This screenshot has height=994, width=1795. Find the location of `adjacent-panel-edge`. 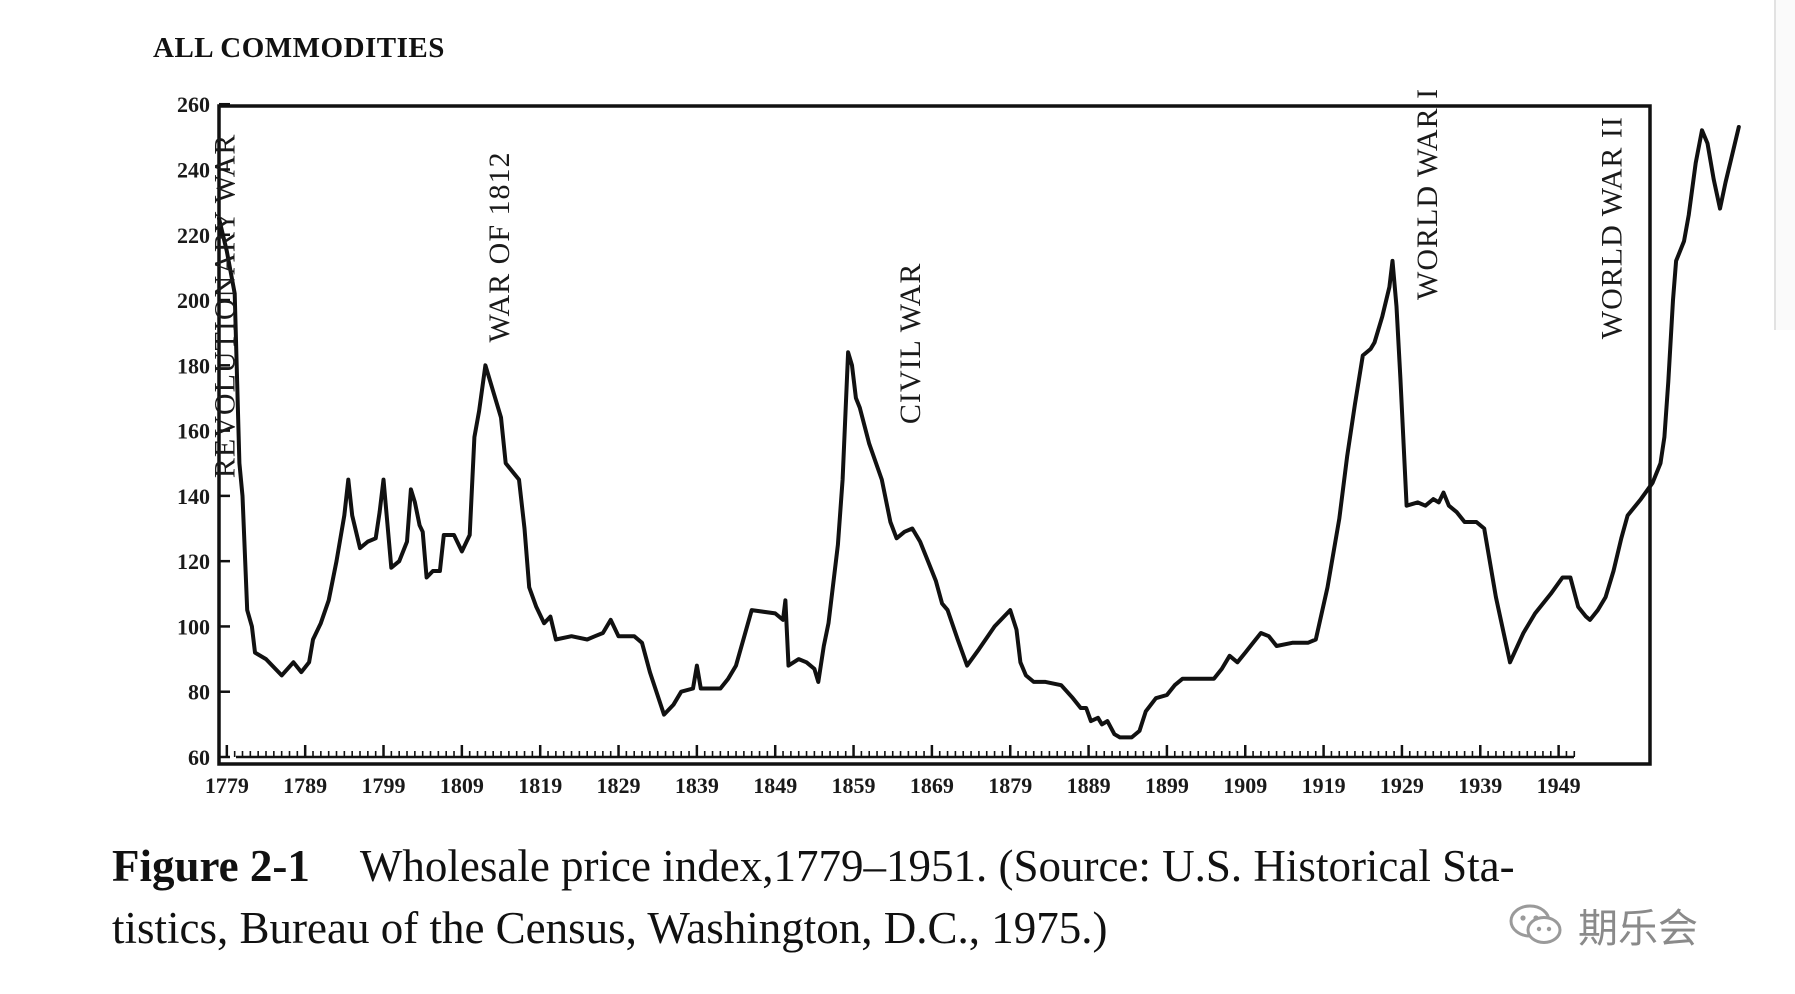

adjacent-panel-edge is located at coordinates (1784, 165).